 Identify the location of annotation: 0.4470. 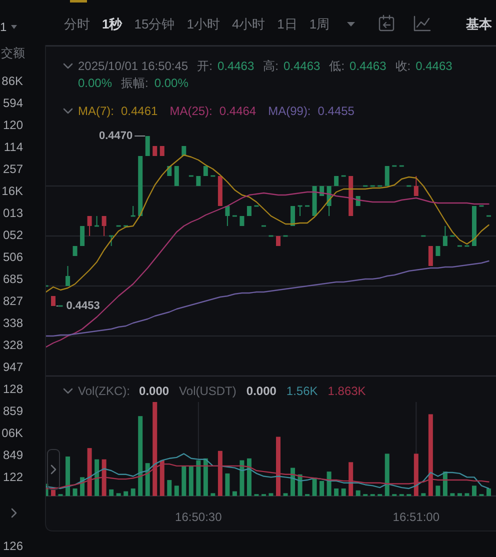
(115, 136).